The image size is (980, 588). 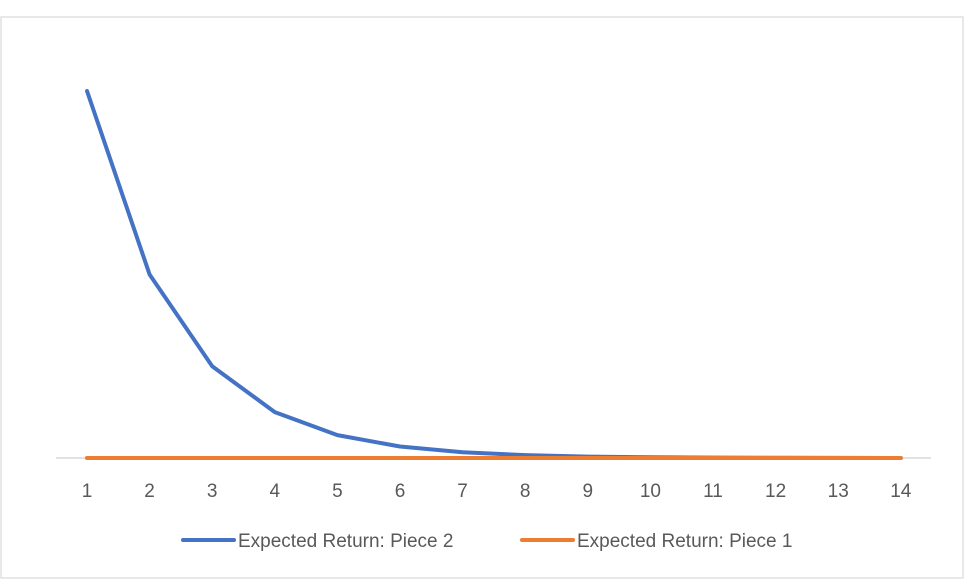 I want to click on x-tick-label: 14, so click(x=901, y=491).